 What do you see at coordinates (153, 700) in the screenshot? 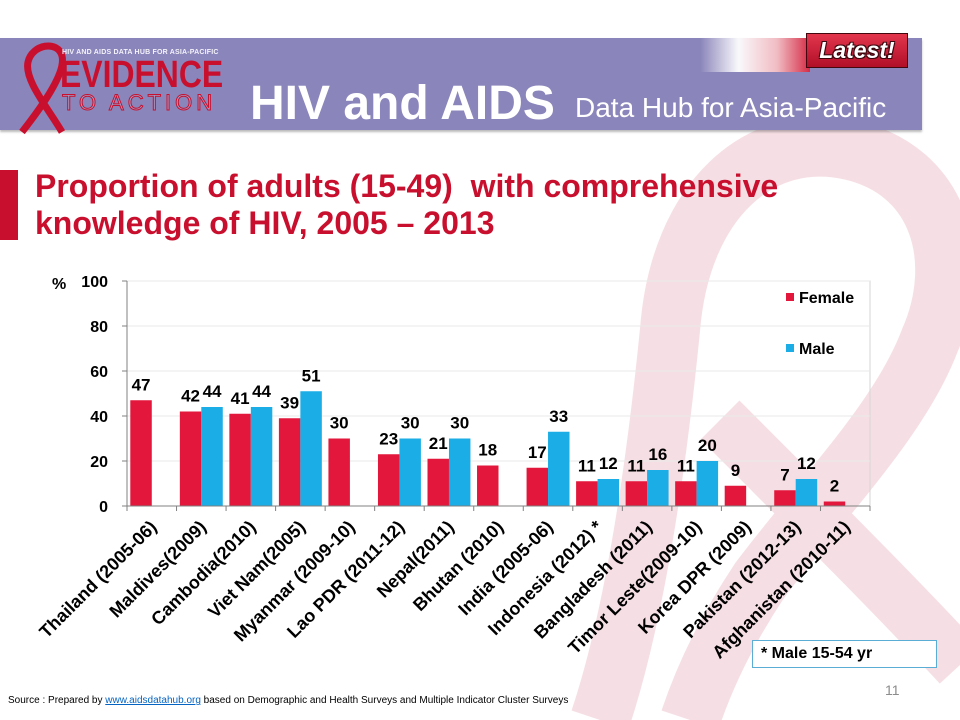
I see `source-link: www.aidsdatahub.org` at bounding box center [153, 700].